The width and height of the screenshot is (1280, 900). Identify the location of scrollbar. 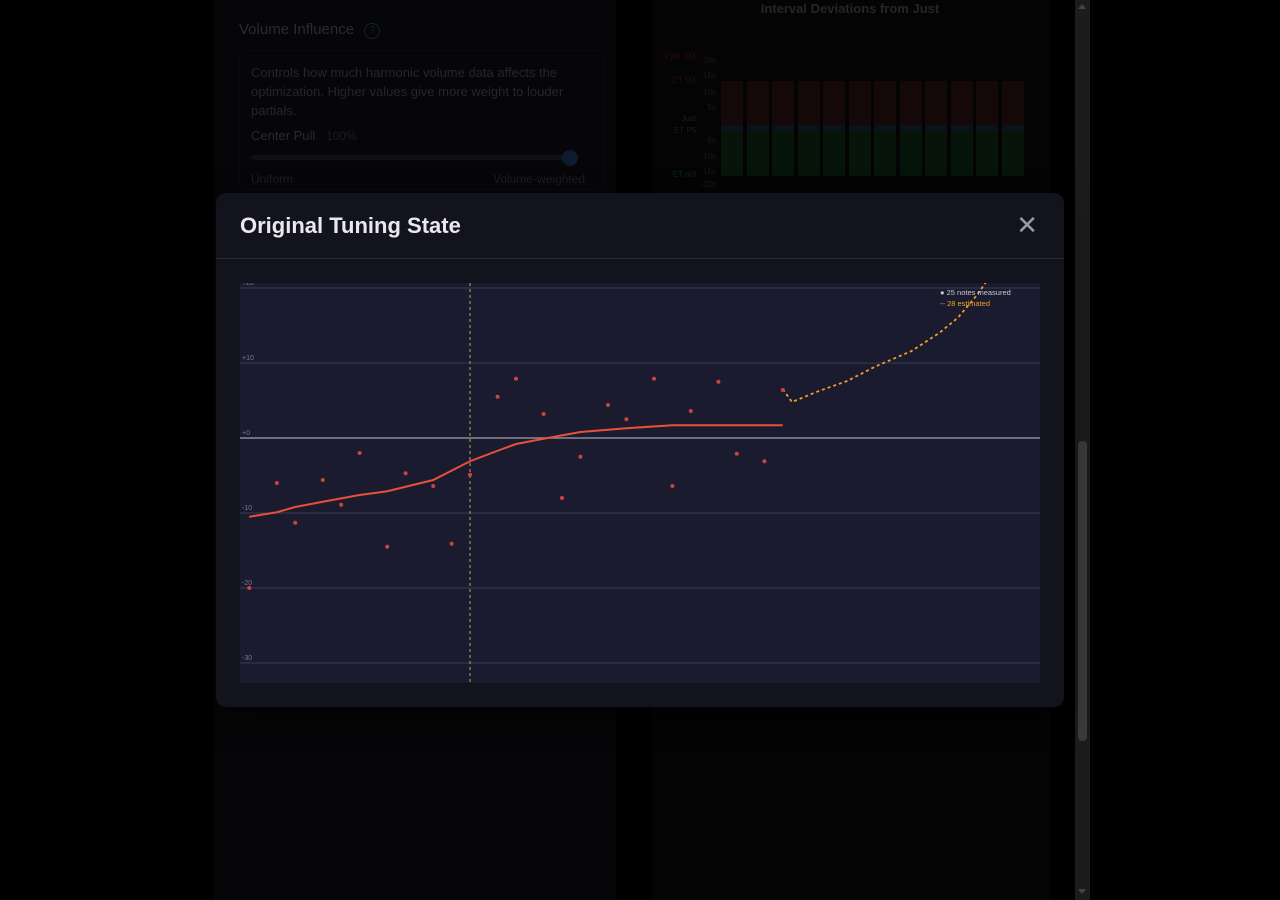
(1082, 450).